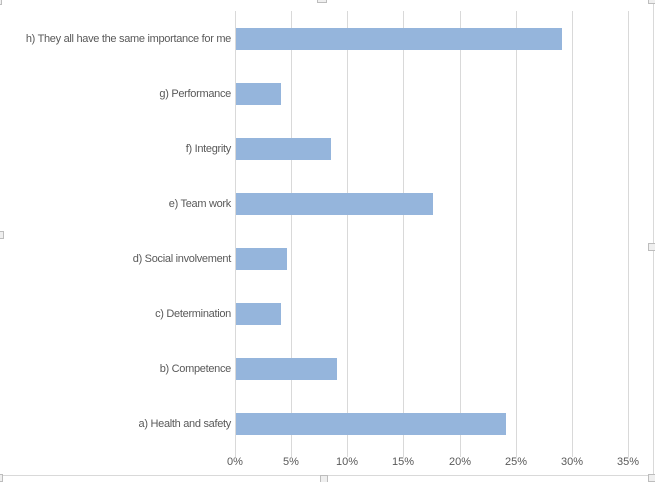  What do you see at coordinates (235, 231) in the screenshot?
I see `category-axis-line` at bounding box center [235, 231].